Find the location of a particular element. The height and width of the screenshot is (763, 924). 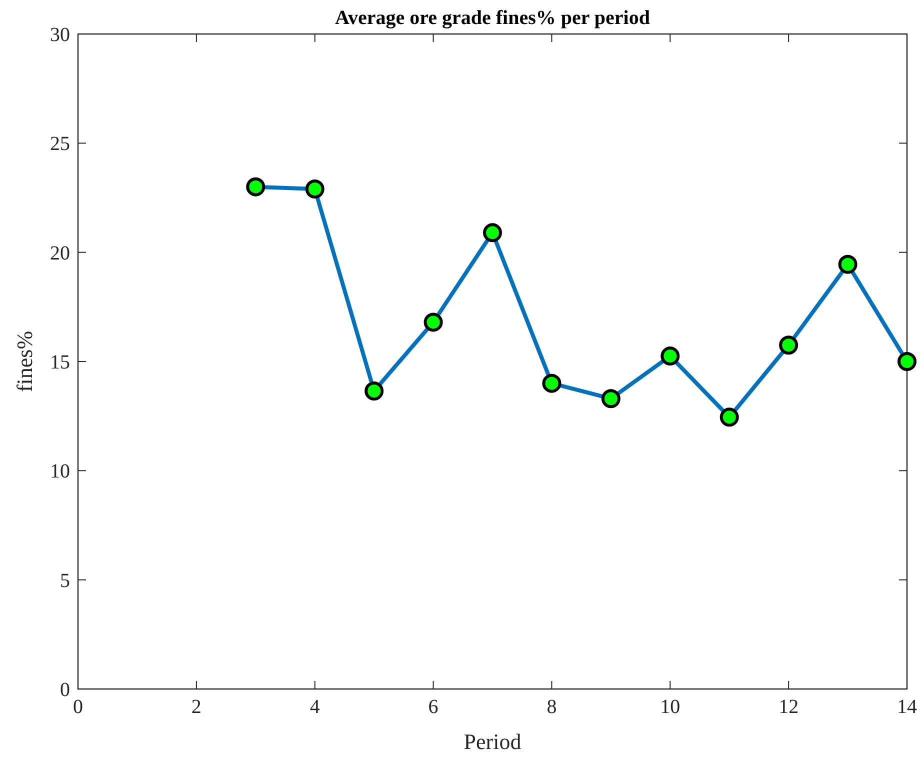

x-tick-label: 12 is located at coordinates (788, 707).